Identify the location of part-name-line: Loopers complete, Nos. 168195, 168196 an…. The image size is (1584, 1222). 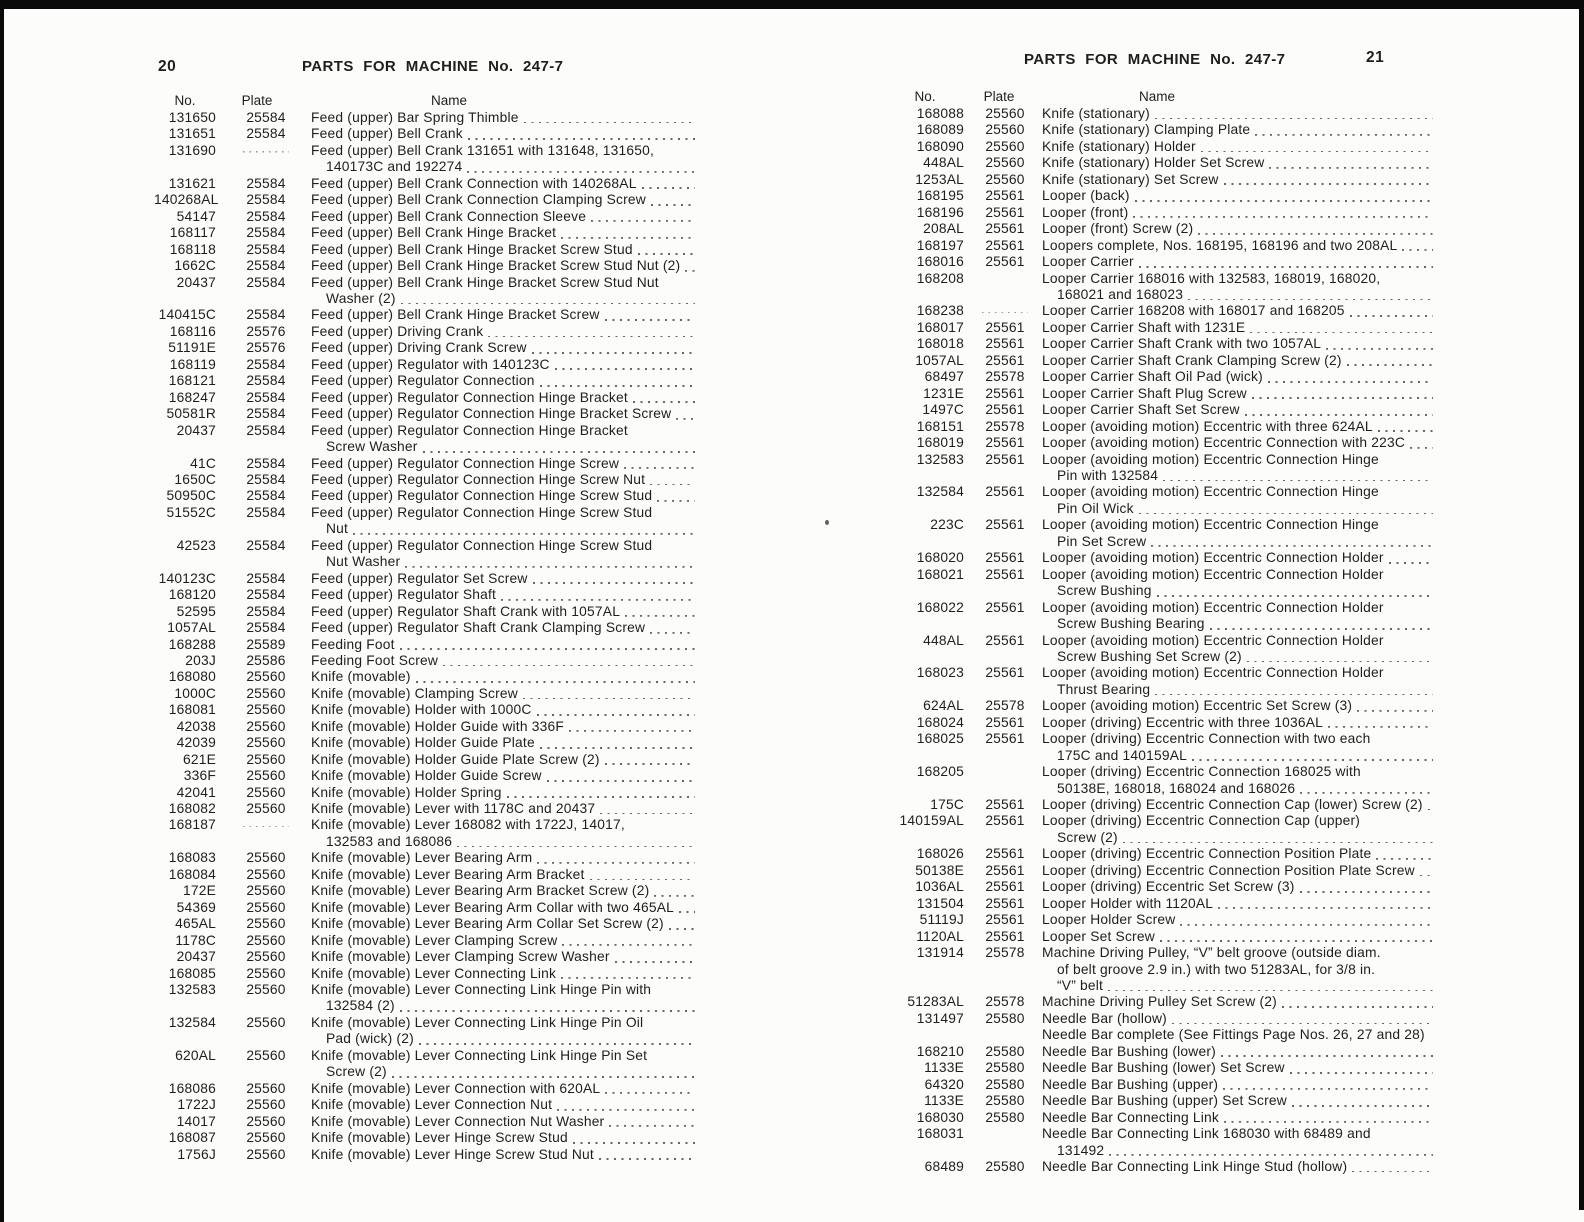
(1238, 246).